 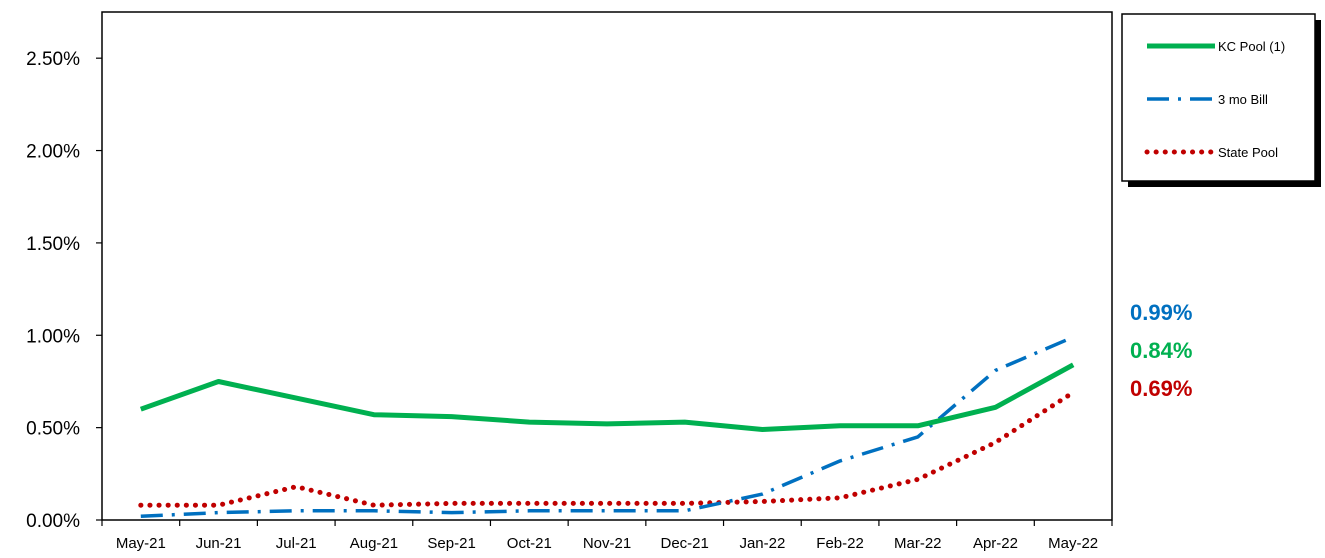 What do you see at coordinates (529, 543) in the screenshot?
I see `x-tick-label: Oct-21` at bounding box center [529, 543].